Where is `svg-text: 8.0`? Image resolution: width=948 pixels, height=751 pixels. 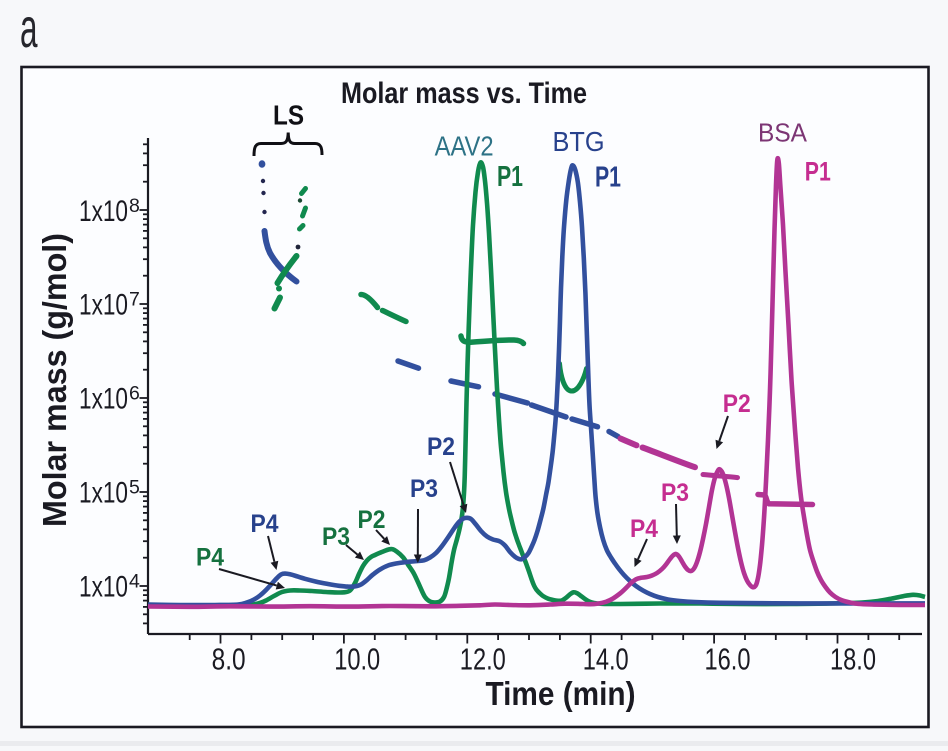 svg-text: 8.0 is located at coordinates (229, 659).